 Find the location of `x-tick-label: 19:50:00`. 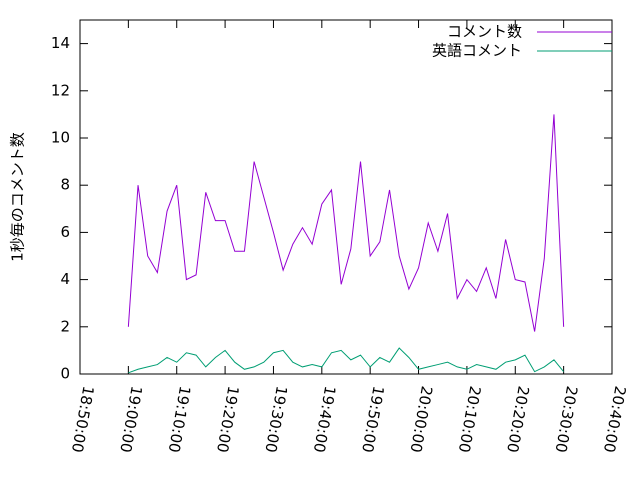

x-tick-label: 19:50:00 is located at coordinates (372, 419).